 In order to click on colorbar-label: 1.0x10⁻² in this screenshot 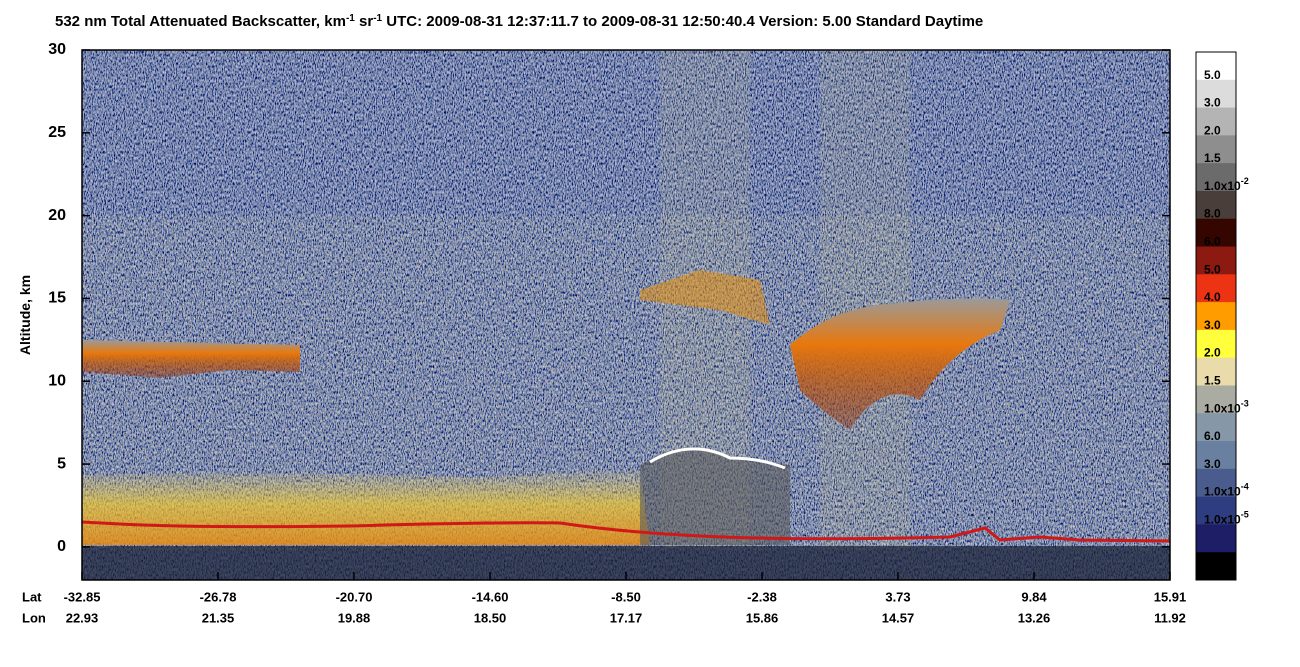, I will do `click(1226, 184)`.